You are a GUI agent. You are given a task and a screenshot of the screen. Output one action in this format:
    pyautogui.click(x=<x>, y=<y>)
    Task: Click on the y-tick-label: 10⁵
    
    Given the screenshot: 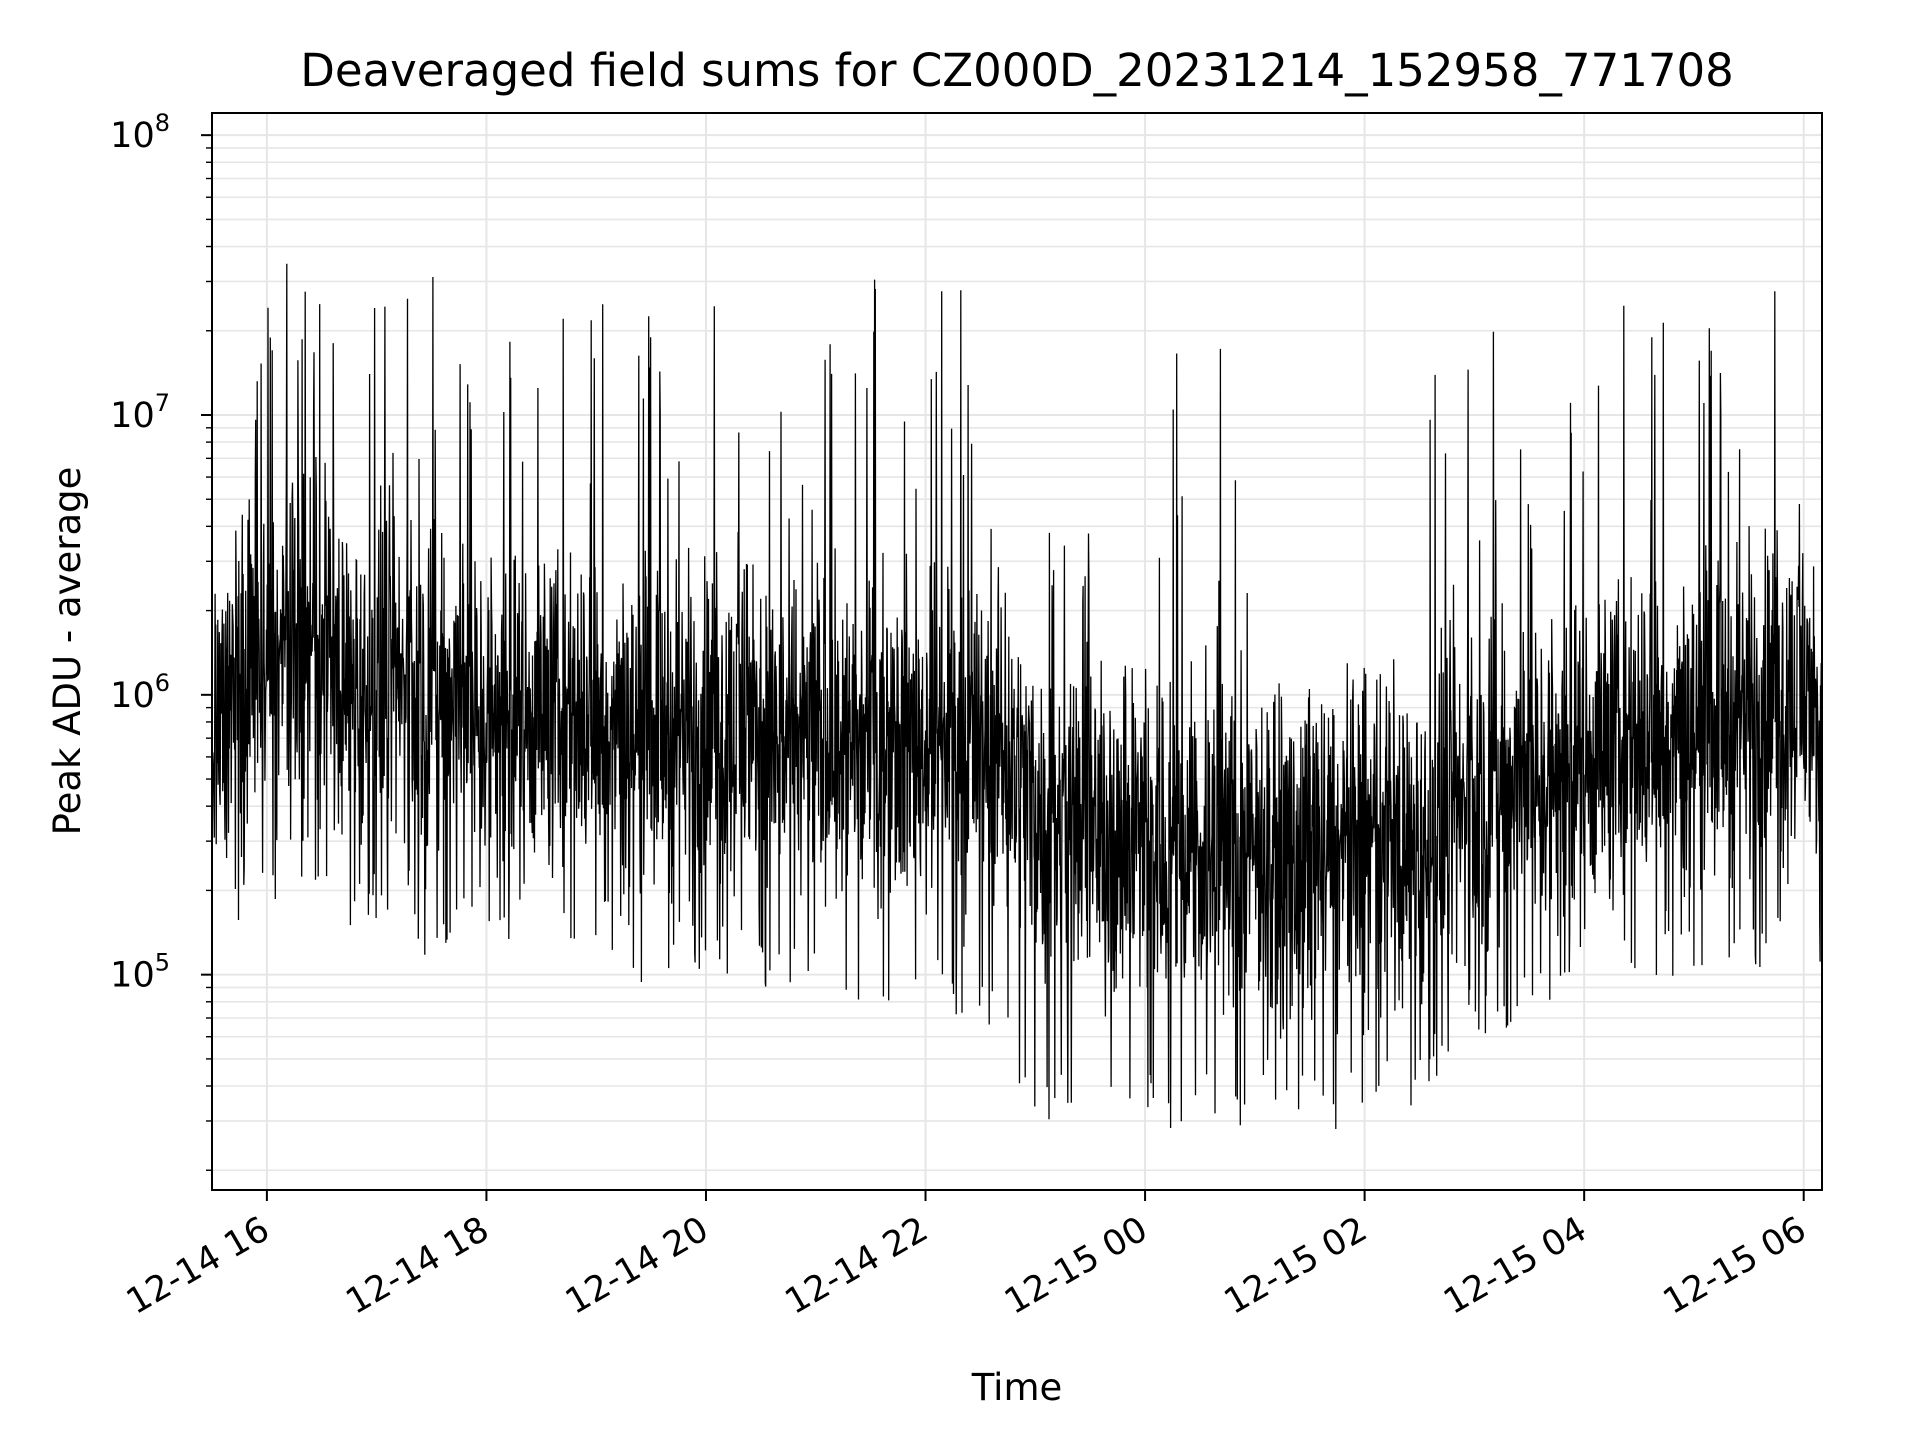 What is the action you would take?
    pyautogui.click(x=140, y=972)
    